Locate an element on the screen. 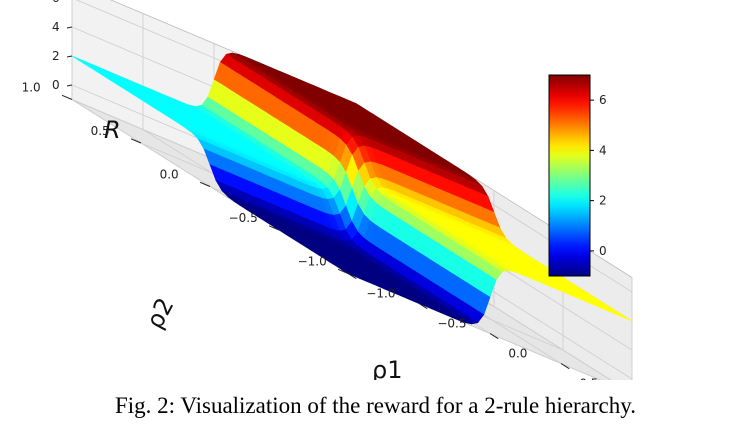 The width and height of the screenshot is (751, 442). x-tick-label: −0.5 is located at coordinates (451, 324).